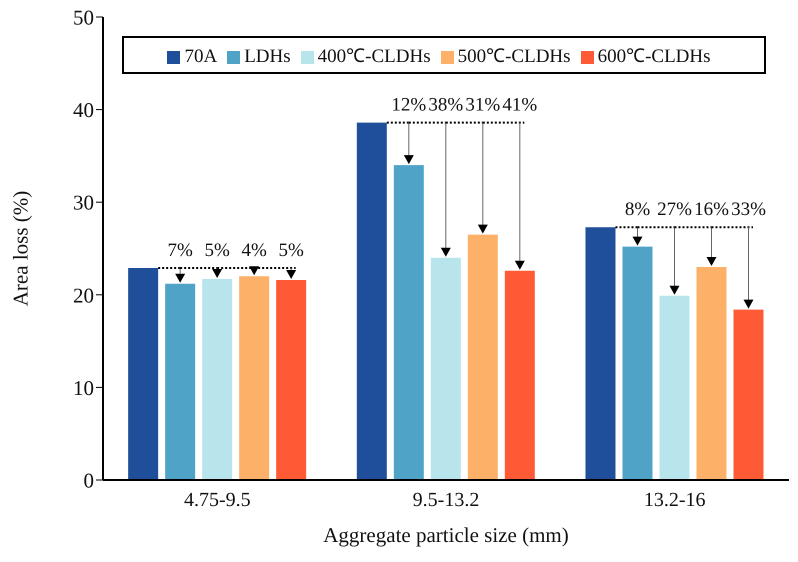 Image resolution: width=798 pixels, height=562 pixels. What do you see at coordinates (446, 105) in the screenshot?
I see `annotation: 38%` at bounding box center [446, 105].